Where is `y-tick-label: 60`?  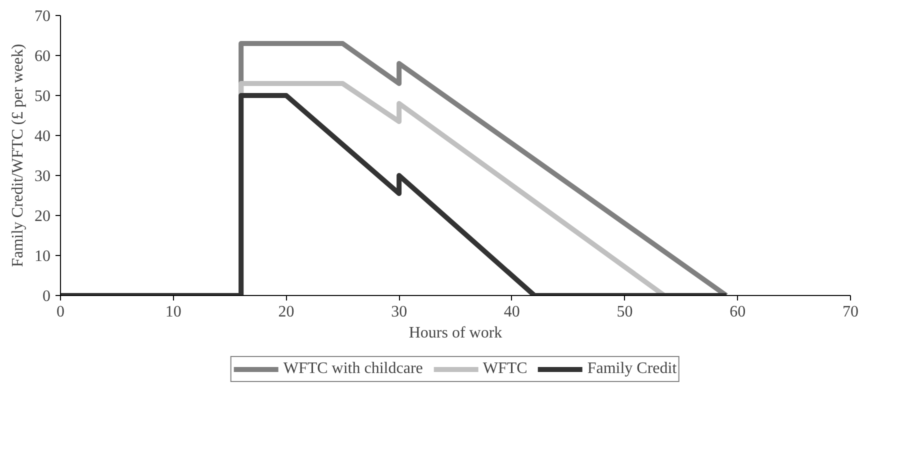 y-tick-label: 60 is located at coordinates (42, 56).